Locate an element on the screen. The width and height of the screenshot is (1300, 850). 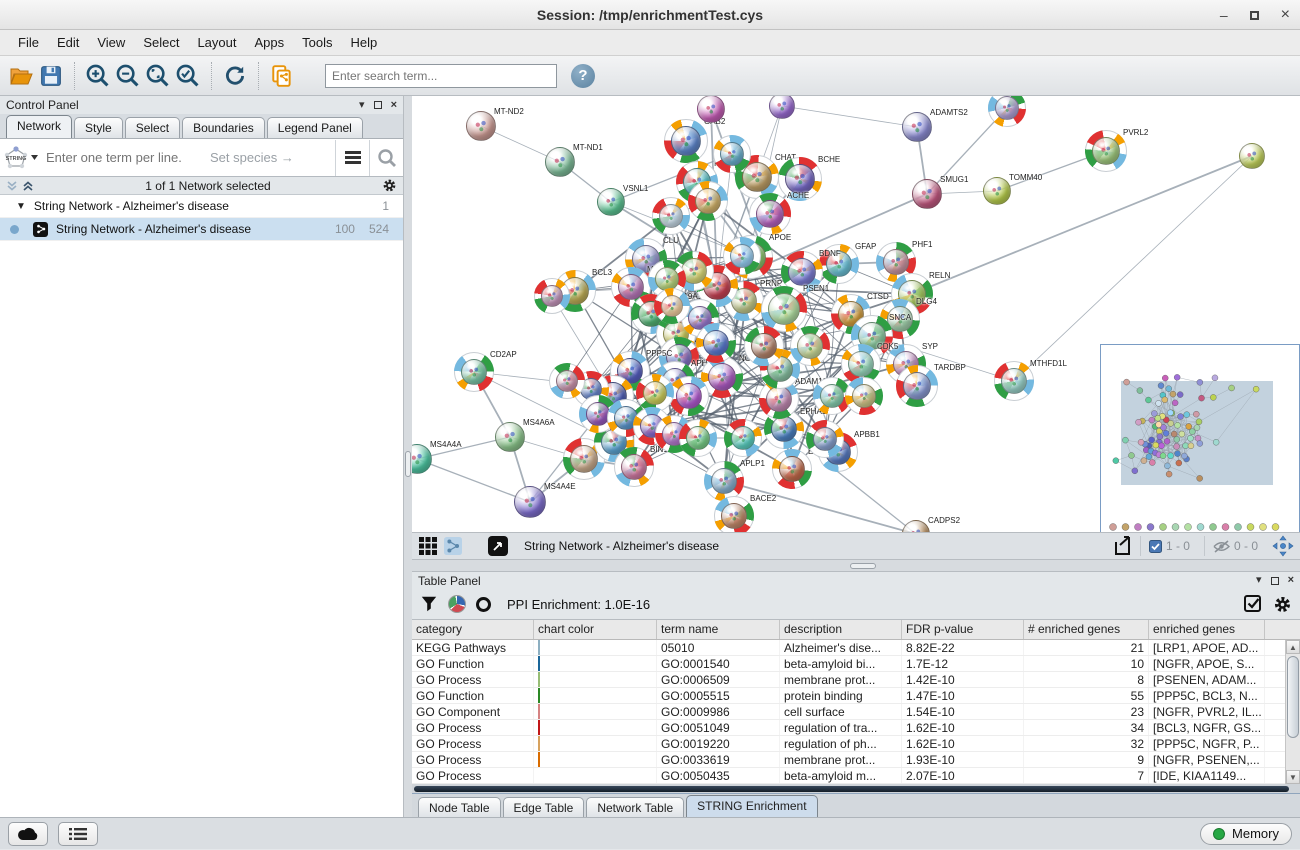
horizontal-scrollbar is located at coordinates (856, 788).